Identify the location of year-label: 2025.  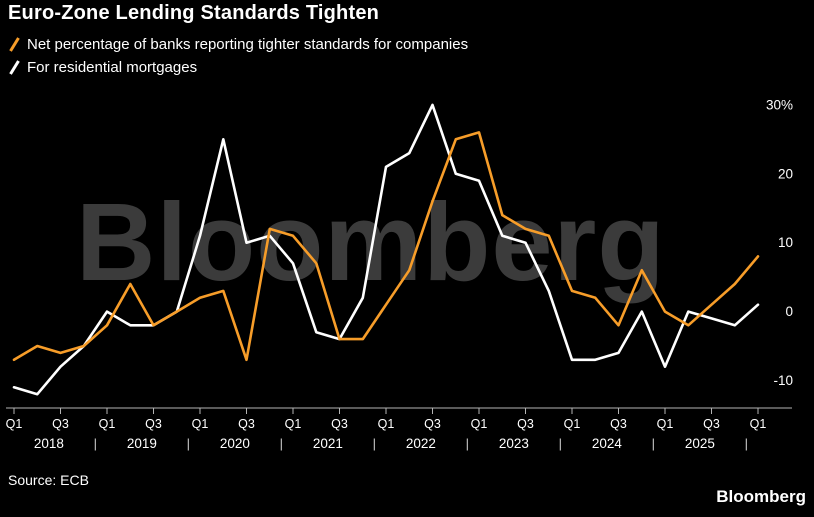
(700, 443).